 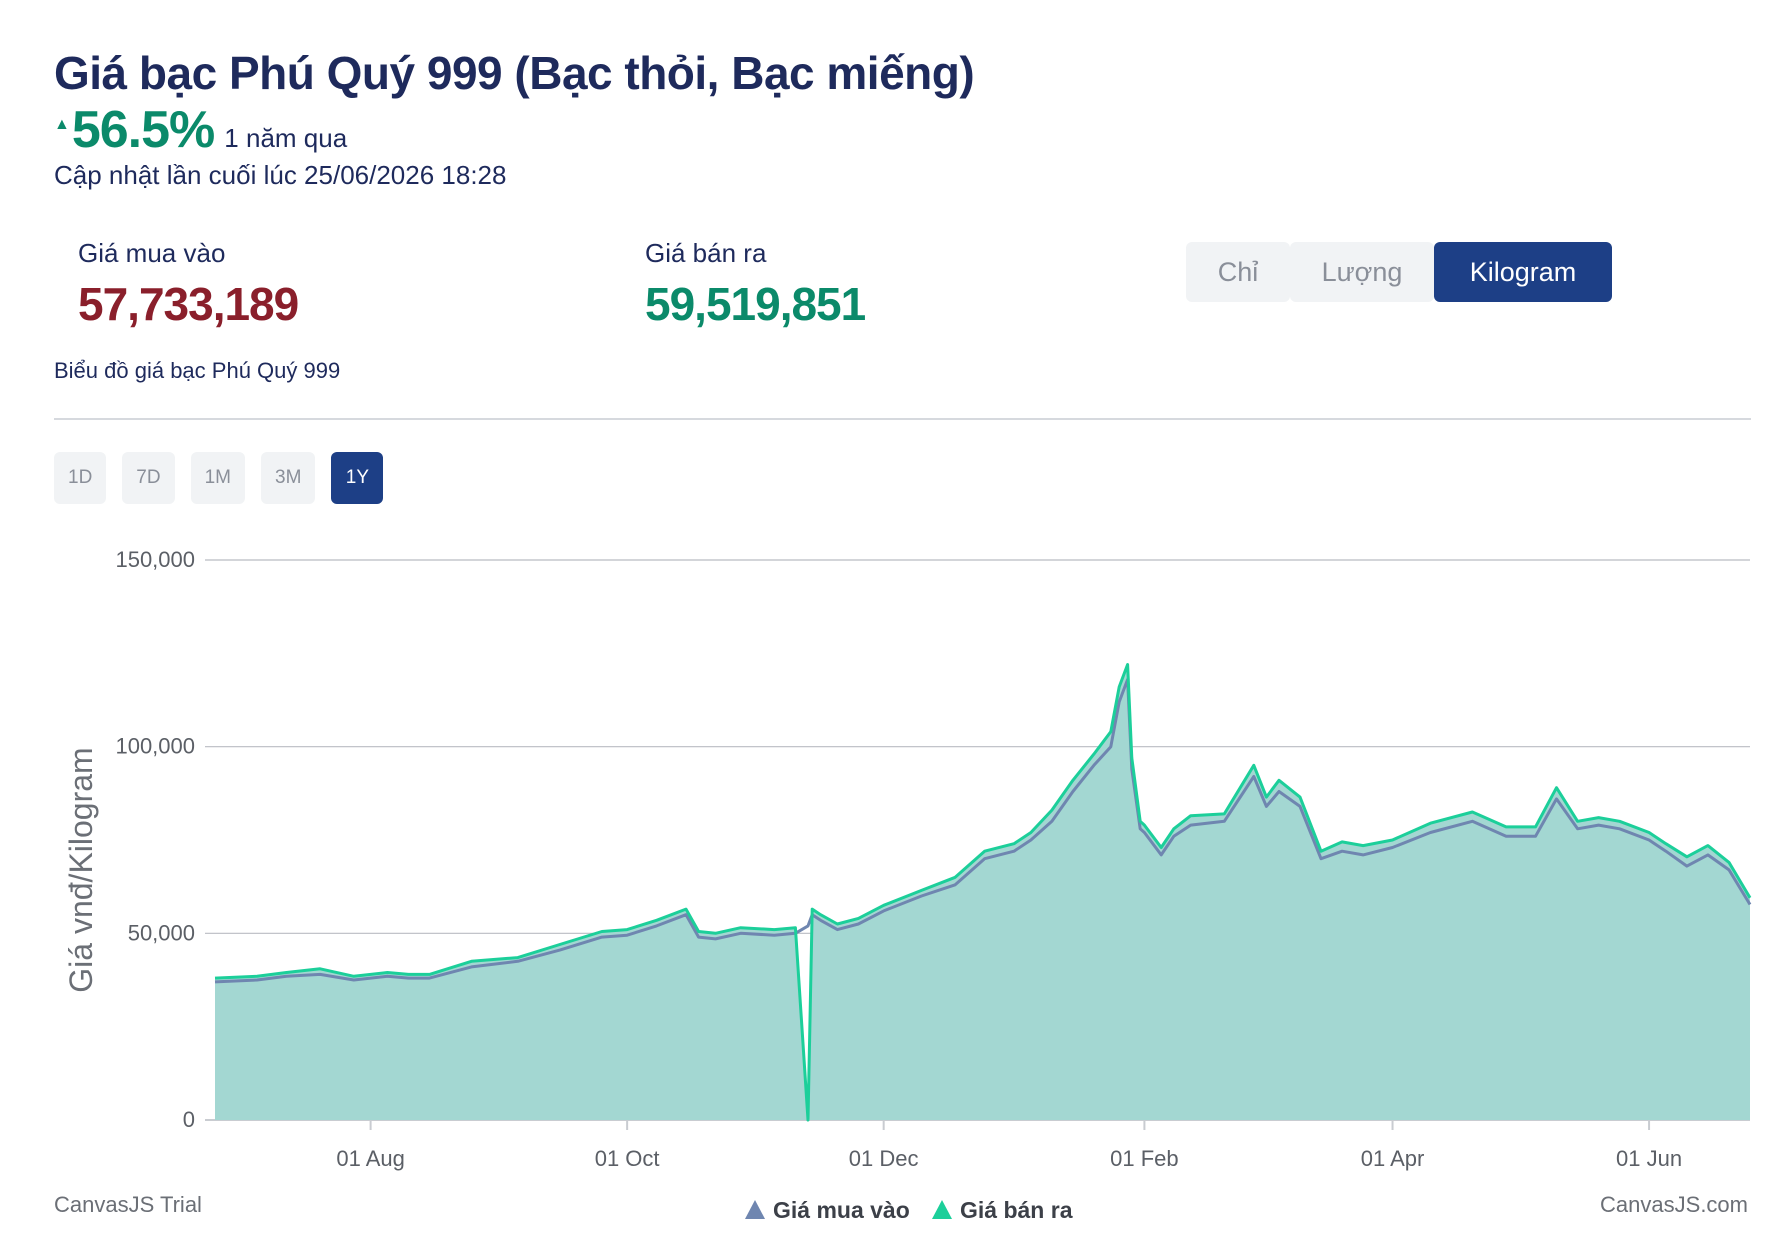 I want to click on legend-label-buy: Giá mua vào, so click(x=841, y=1210).